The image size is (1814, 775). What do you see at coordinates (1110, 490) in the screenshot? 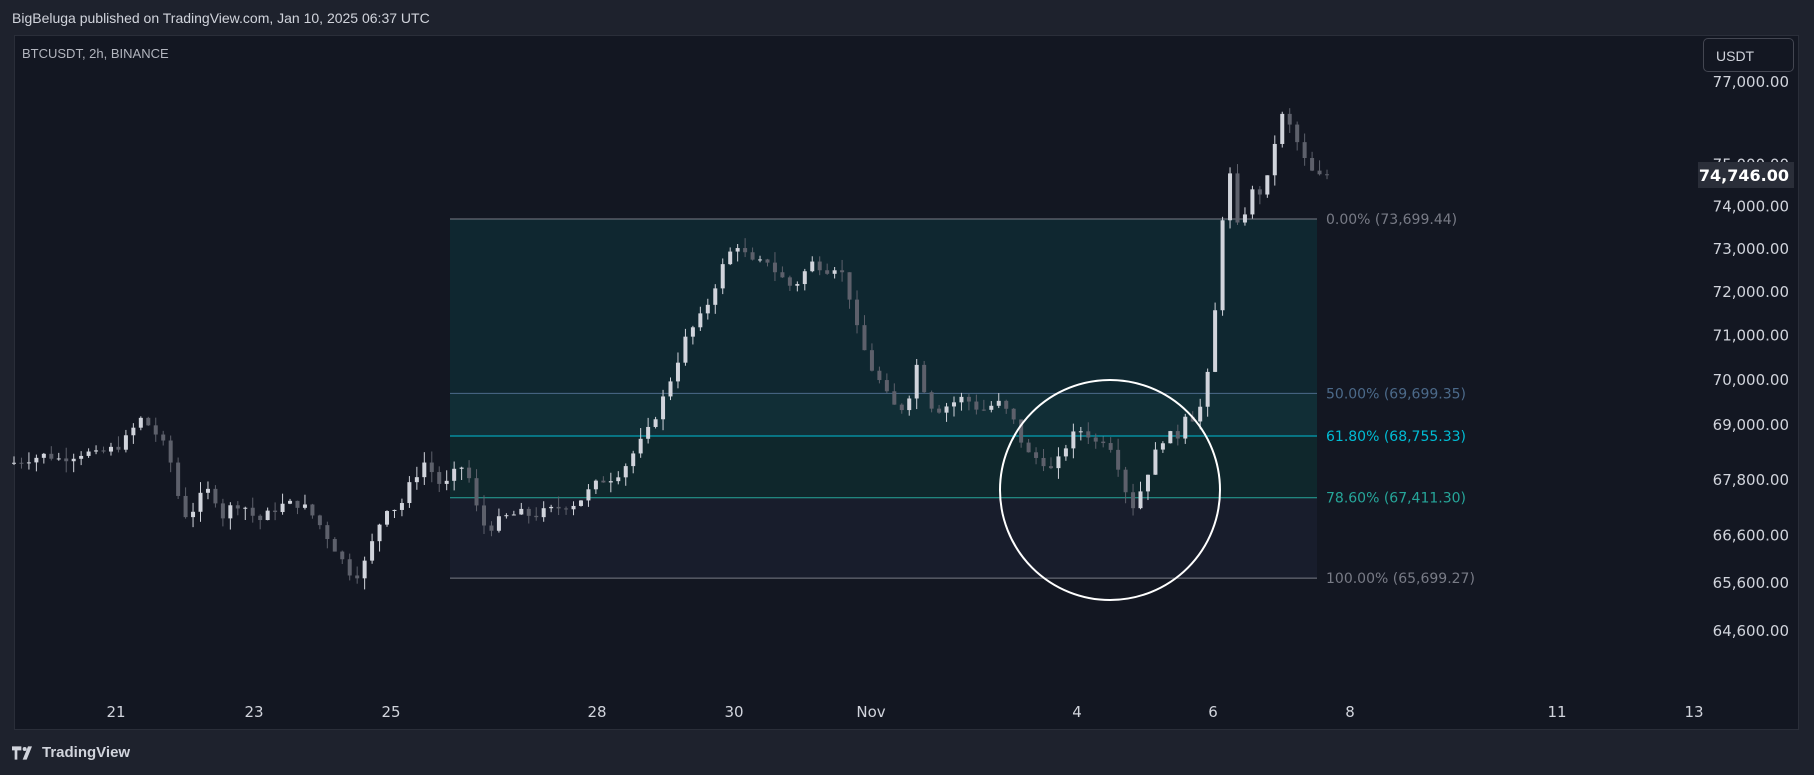
I see `highlight-circle` at bounding box center [1110, 490].